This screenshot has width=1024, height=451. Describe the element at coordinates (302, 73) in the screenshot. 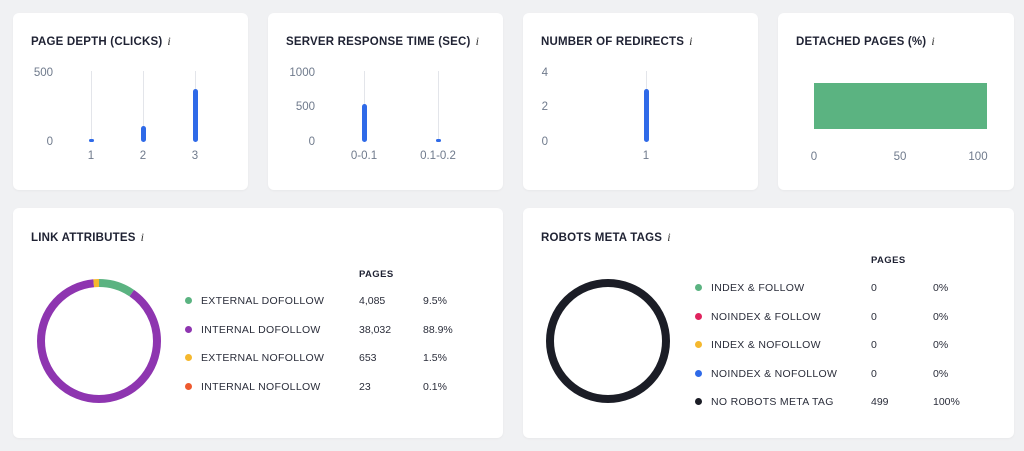

I see `y-tick: 1000` at that location.